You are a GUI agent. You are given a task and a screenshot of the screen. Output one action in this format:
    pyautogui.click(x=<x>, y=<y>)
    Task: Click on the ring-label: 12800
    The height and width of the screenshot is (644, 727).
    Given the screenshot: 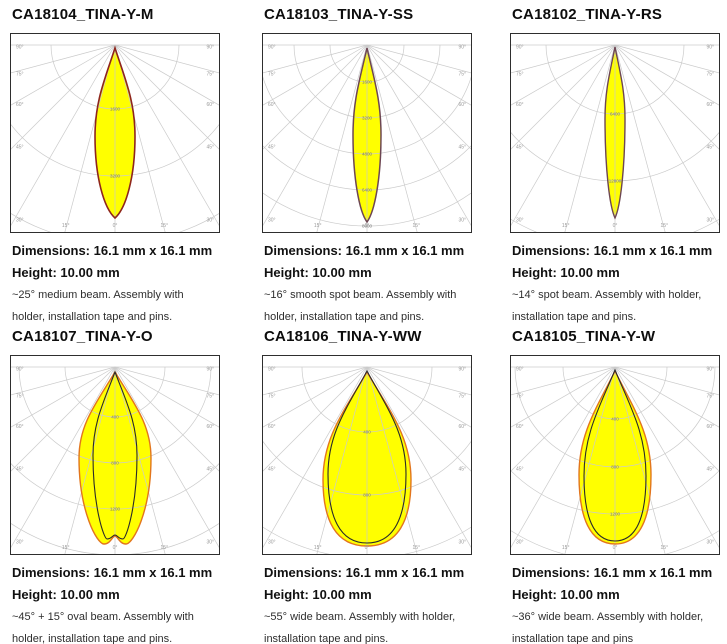 What is the action you would take?
    pyautogui.click(x=615, y=181)
    